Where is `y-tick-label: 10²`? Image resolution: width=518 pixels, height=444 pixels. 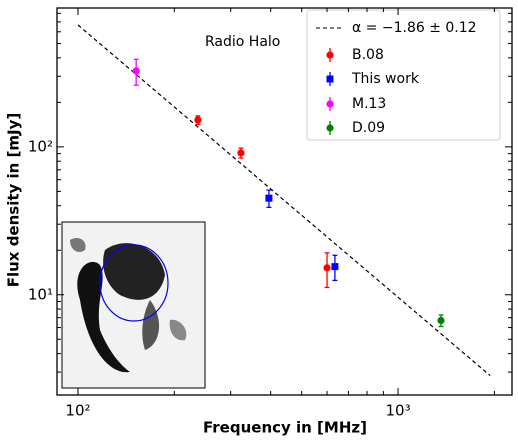 y-tick-label: 10² is located at coordinates (40, 146).